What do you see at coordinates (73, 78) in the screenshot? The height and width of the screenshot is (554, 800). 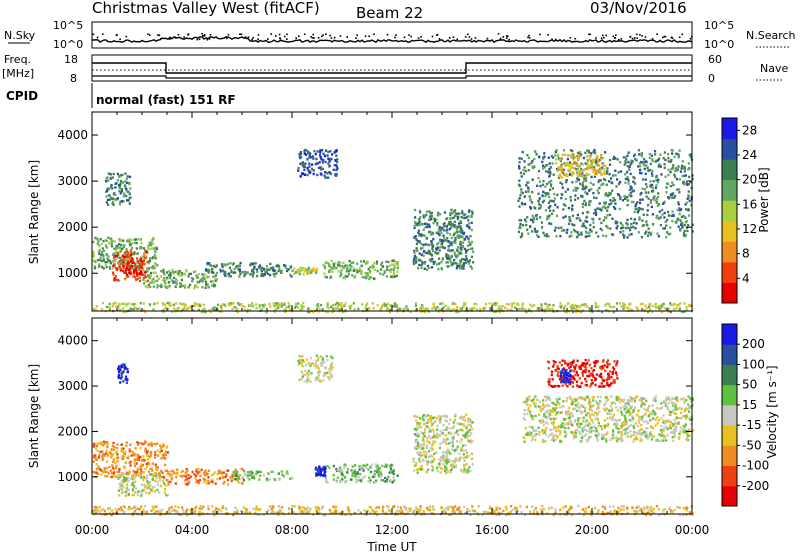 I see `freq-tick-bottom: 8` at bounding box center [73, 78].